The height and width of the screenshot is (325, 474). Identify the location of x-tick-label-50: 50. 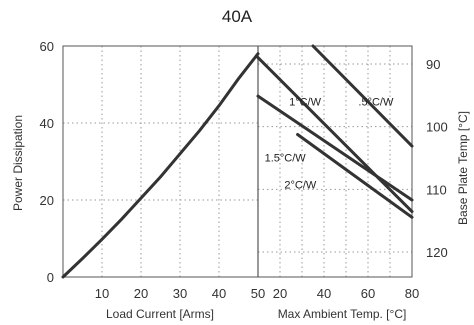
(258, 293).